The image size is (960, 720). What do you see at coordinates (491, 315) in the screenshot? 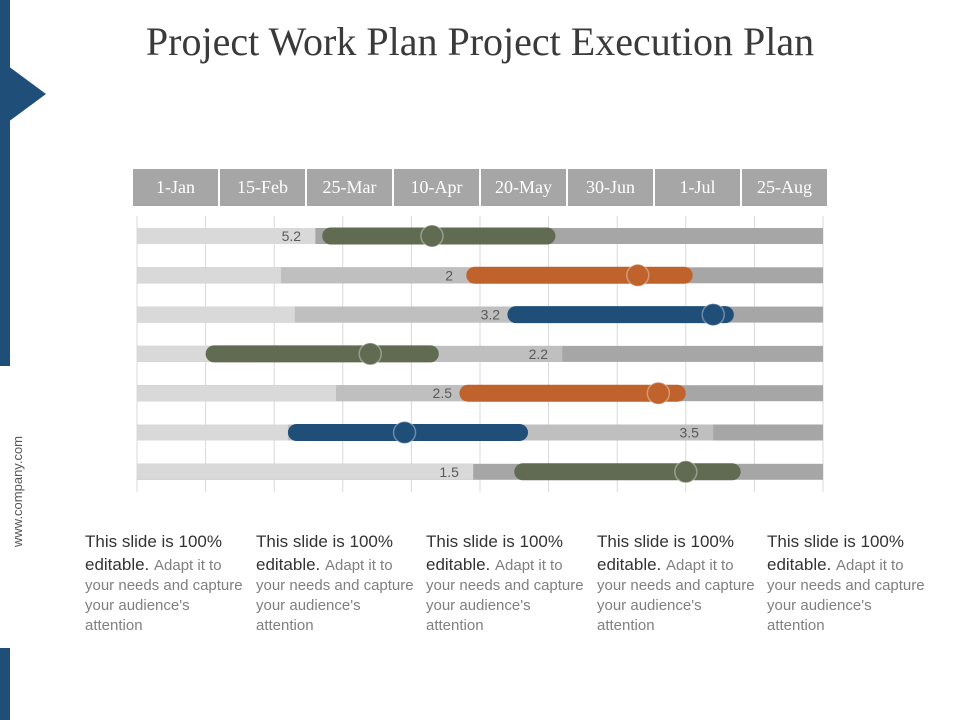
I see `row-value-label: 3.2` at bounding box center [491, 315].